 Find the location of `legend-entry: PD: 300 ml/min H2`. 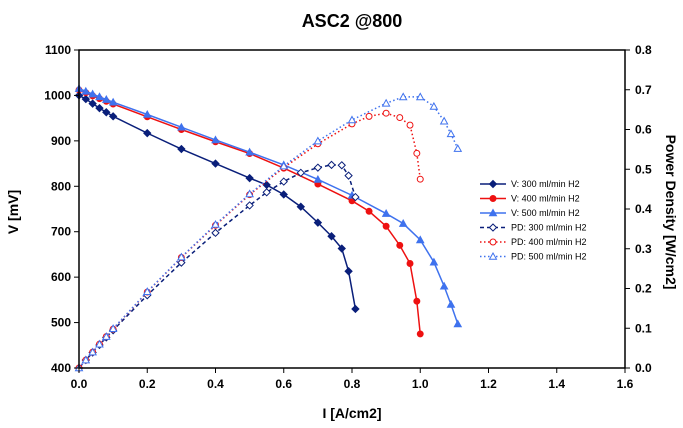

legend-entry: PD: 300 ml/min H2 is located at coordinates (533, 228).